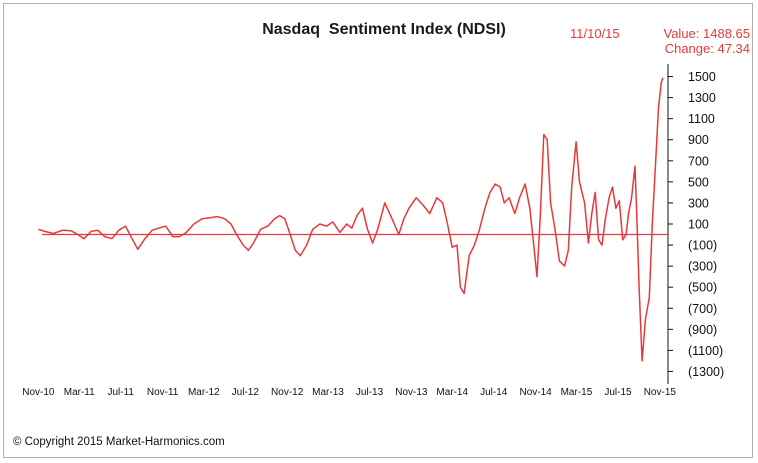 The image size is (758, 463). Describe the element at coordinates (698, 203) in the screenshot. I see `y-tick-label: 300` at that location.